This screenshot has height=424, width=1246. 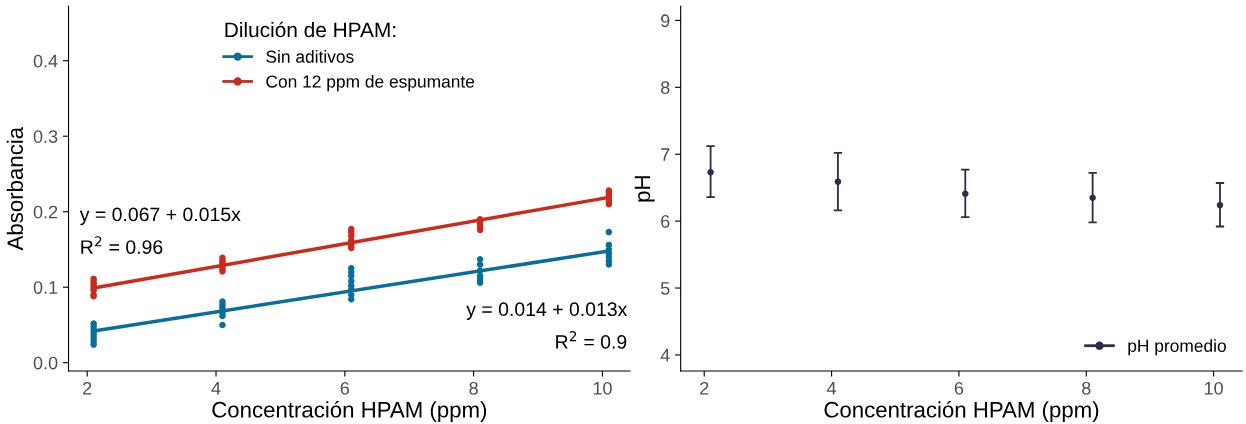 I want to click on y-tick-label: 0.2, so click(x=45, y=212).